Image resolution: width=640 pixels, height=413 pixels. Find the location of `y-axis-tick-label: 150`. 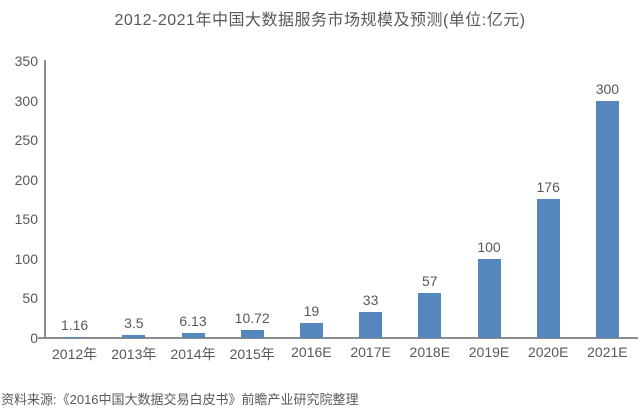

y-axis-tick-label: 150 is located at coordinates (26, 219).